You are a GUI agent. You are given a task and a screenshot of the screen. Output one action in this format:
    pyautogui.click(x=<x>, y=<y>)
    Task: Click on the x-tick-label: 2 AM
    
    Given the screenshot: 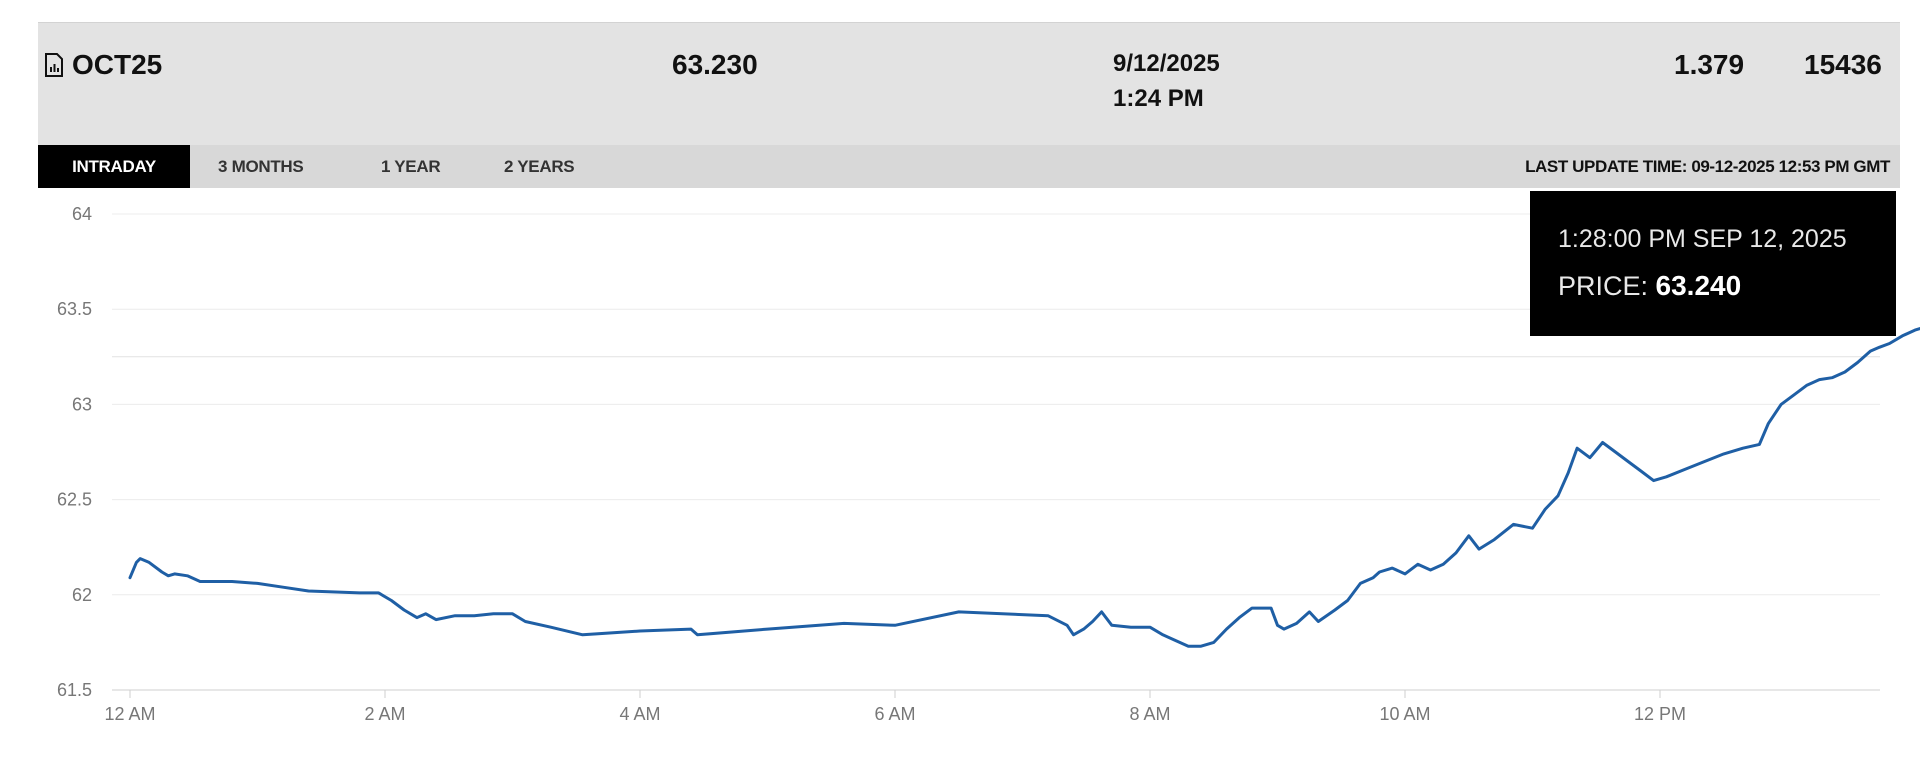 What is the action you would take?
    pyautogui.click(x=384, y=714)
    